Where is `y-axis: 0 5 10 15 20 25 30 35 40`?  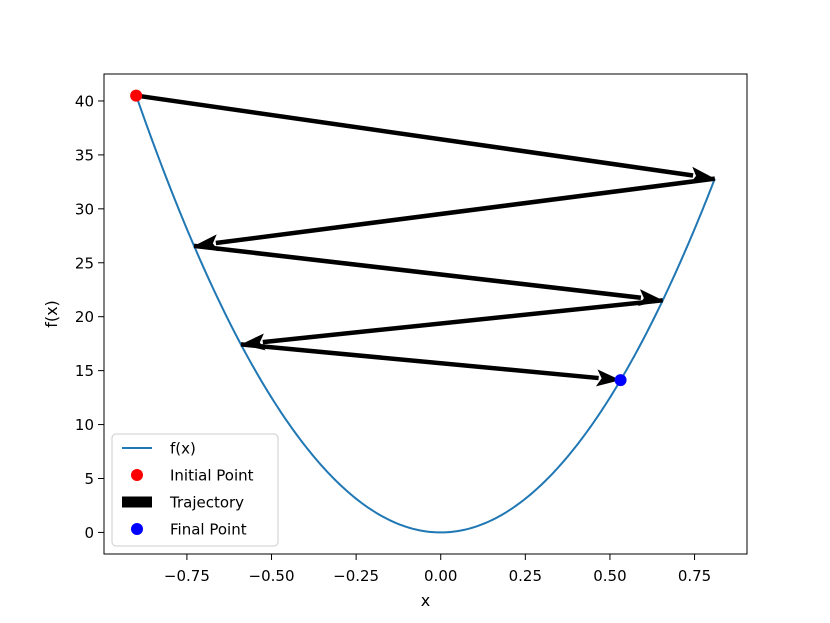 y-axis: 0 5 10 15 20 25 30 35 40 is located at coordinates (89, 317).